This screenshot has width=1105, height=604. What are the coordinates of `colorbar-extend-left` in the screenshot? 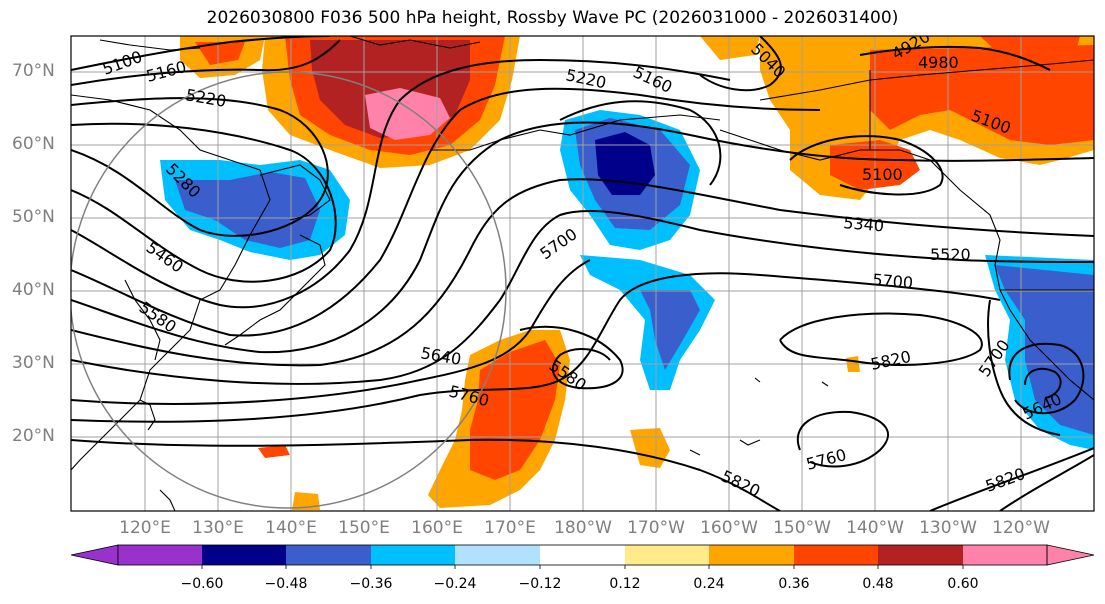 It's located at (94, 555).